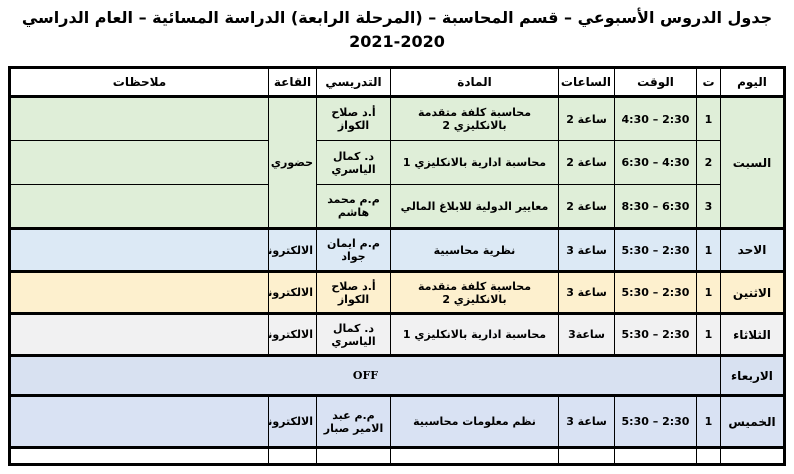 This screenshot has height=474, width=794. I want to click on num-cell: 2, so click(708, 162).